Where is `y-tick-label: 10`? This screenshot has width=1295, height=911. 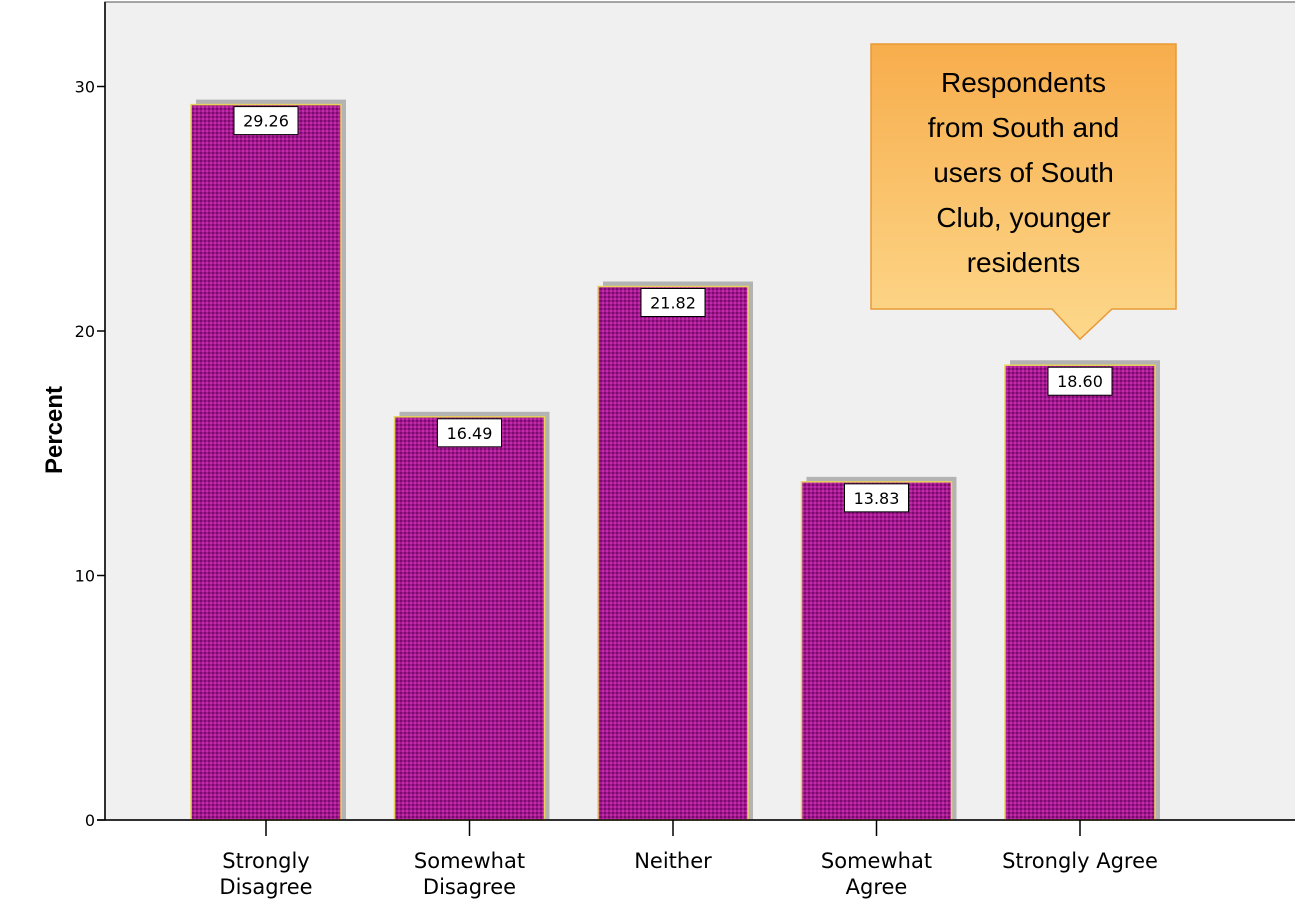 y-tick-label: 10 is located at coordinates (85, 576).